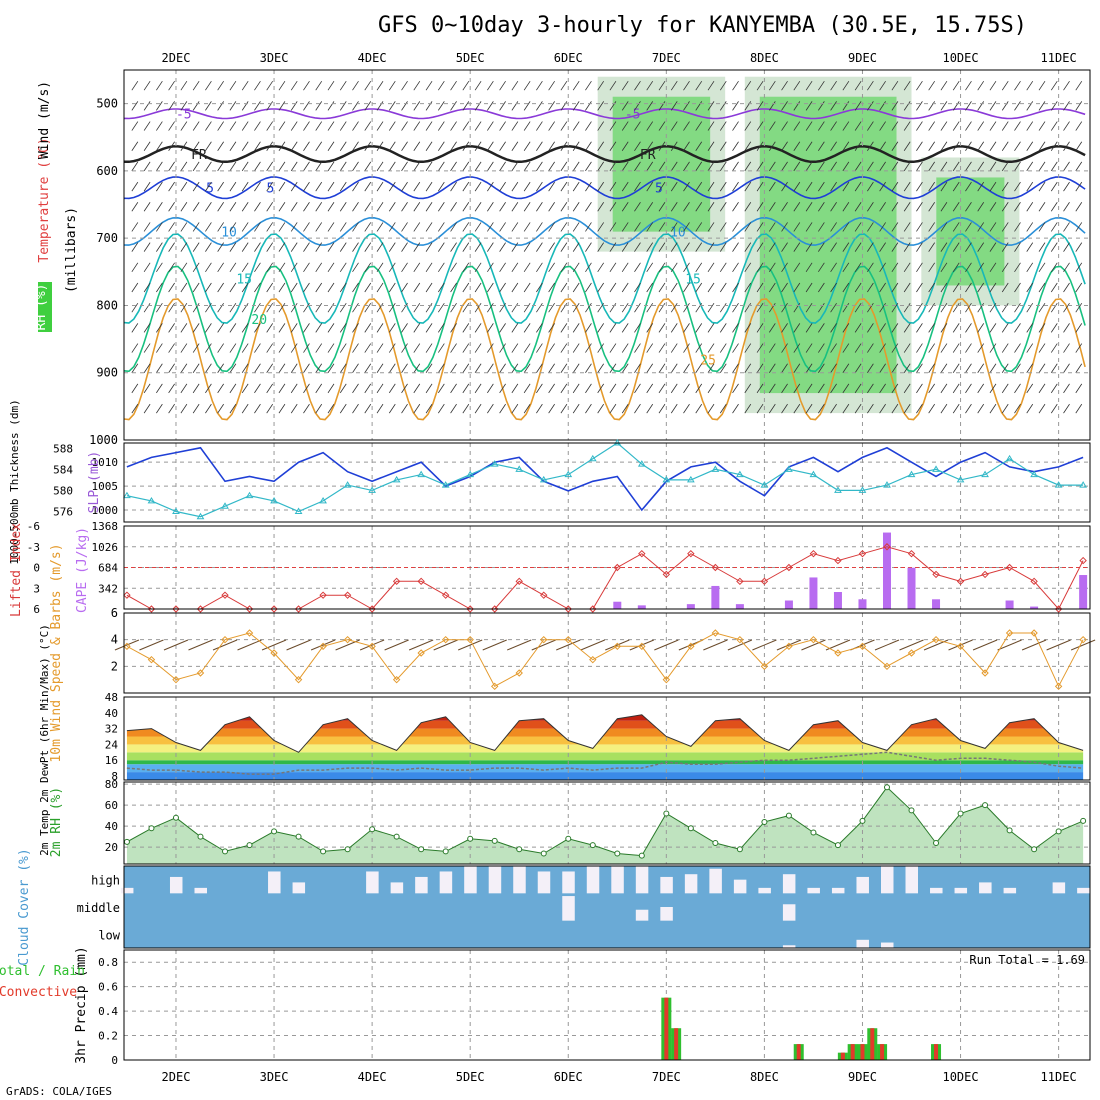 The width and height of the screenshot is (1100, 1100). Describe the element at coordinates (605, 776) in the screenshot. I see `temp-color-band` at that location.